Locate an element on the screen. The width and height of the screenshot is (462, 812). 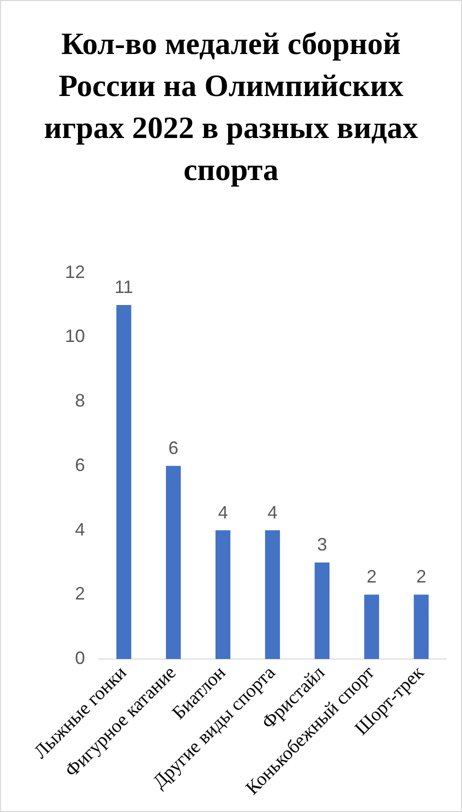
y-tick-label: 0 is located at coordinates (80, 658).